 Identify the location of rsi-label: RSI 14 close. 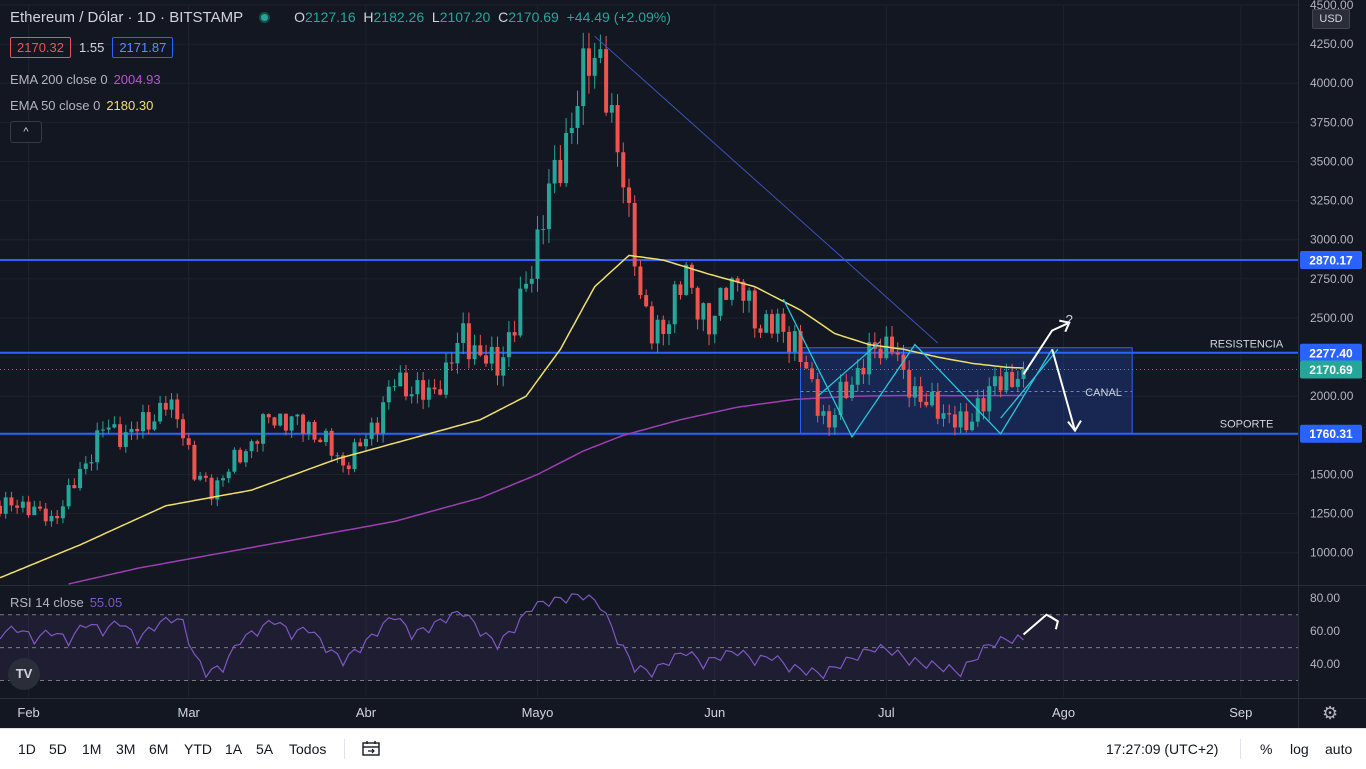
(47, 602).